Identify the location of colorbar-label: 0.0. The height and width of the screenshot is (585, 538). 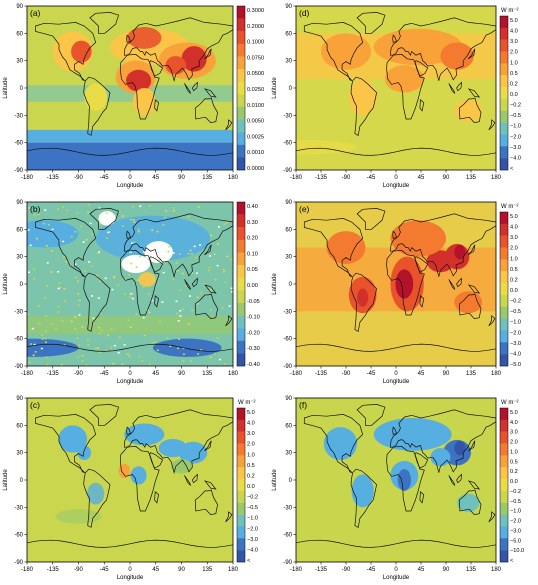
(514, 482).